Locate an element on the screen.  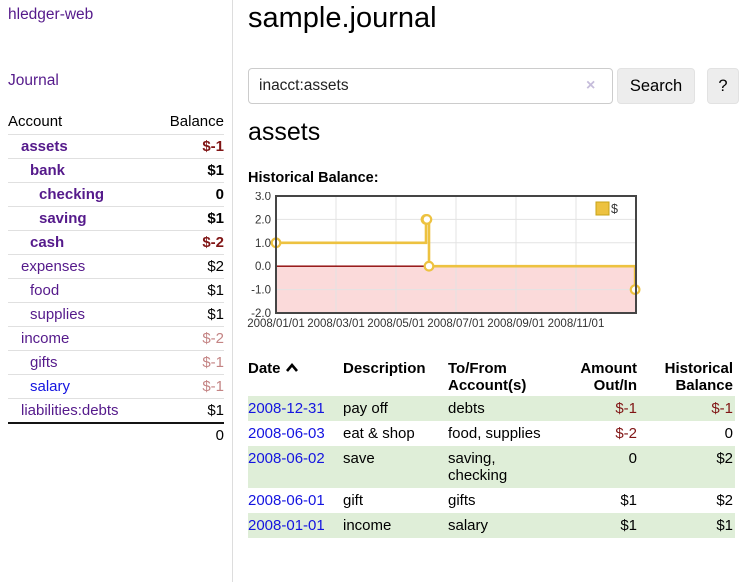
balance-column-header-register: Historical Balance is located at coordinates (698, 377).